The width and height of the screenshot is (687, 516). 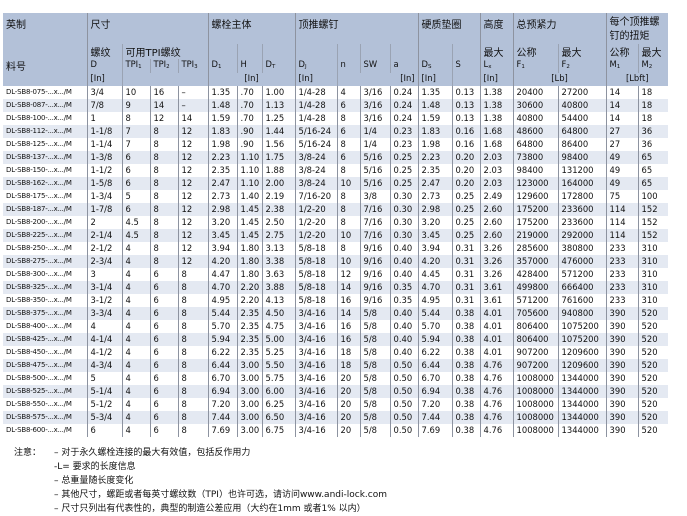 What do you see at coordinates (104, 404) in the screenshot?
I see `table-cell: 5-1/2` at bounding box center [104, 404].